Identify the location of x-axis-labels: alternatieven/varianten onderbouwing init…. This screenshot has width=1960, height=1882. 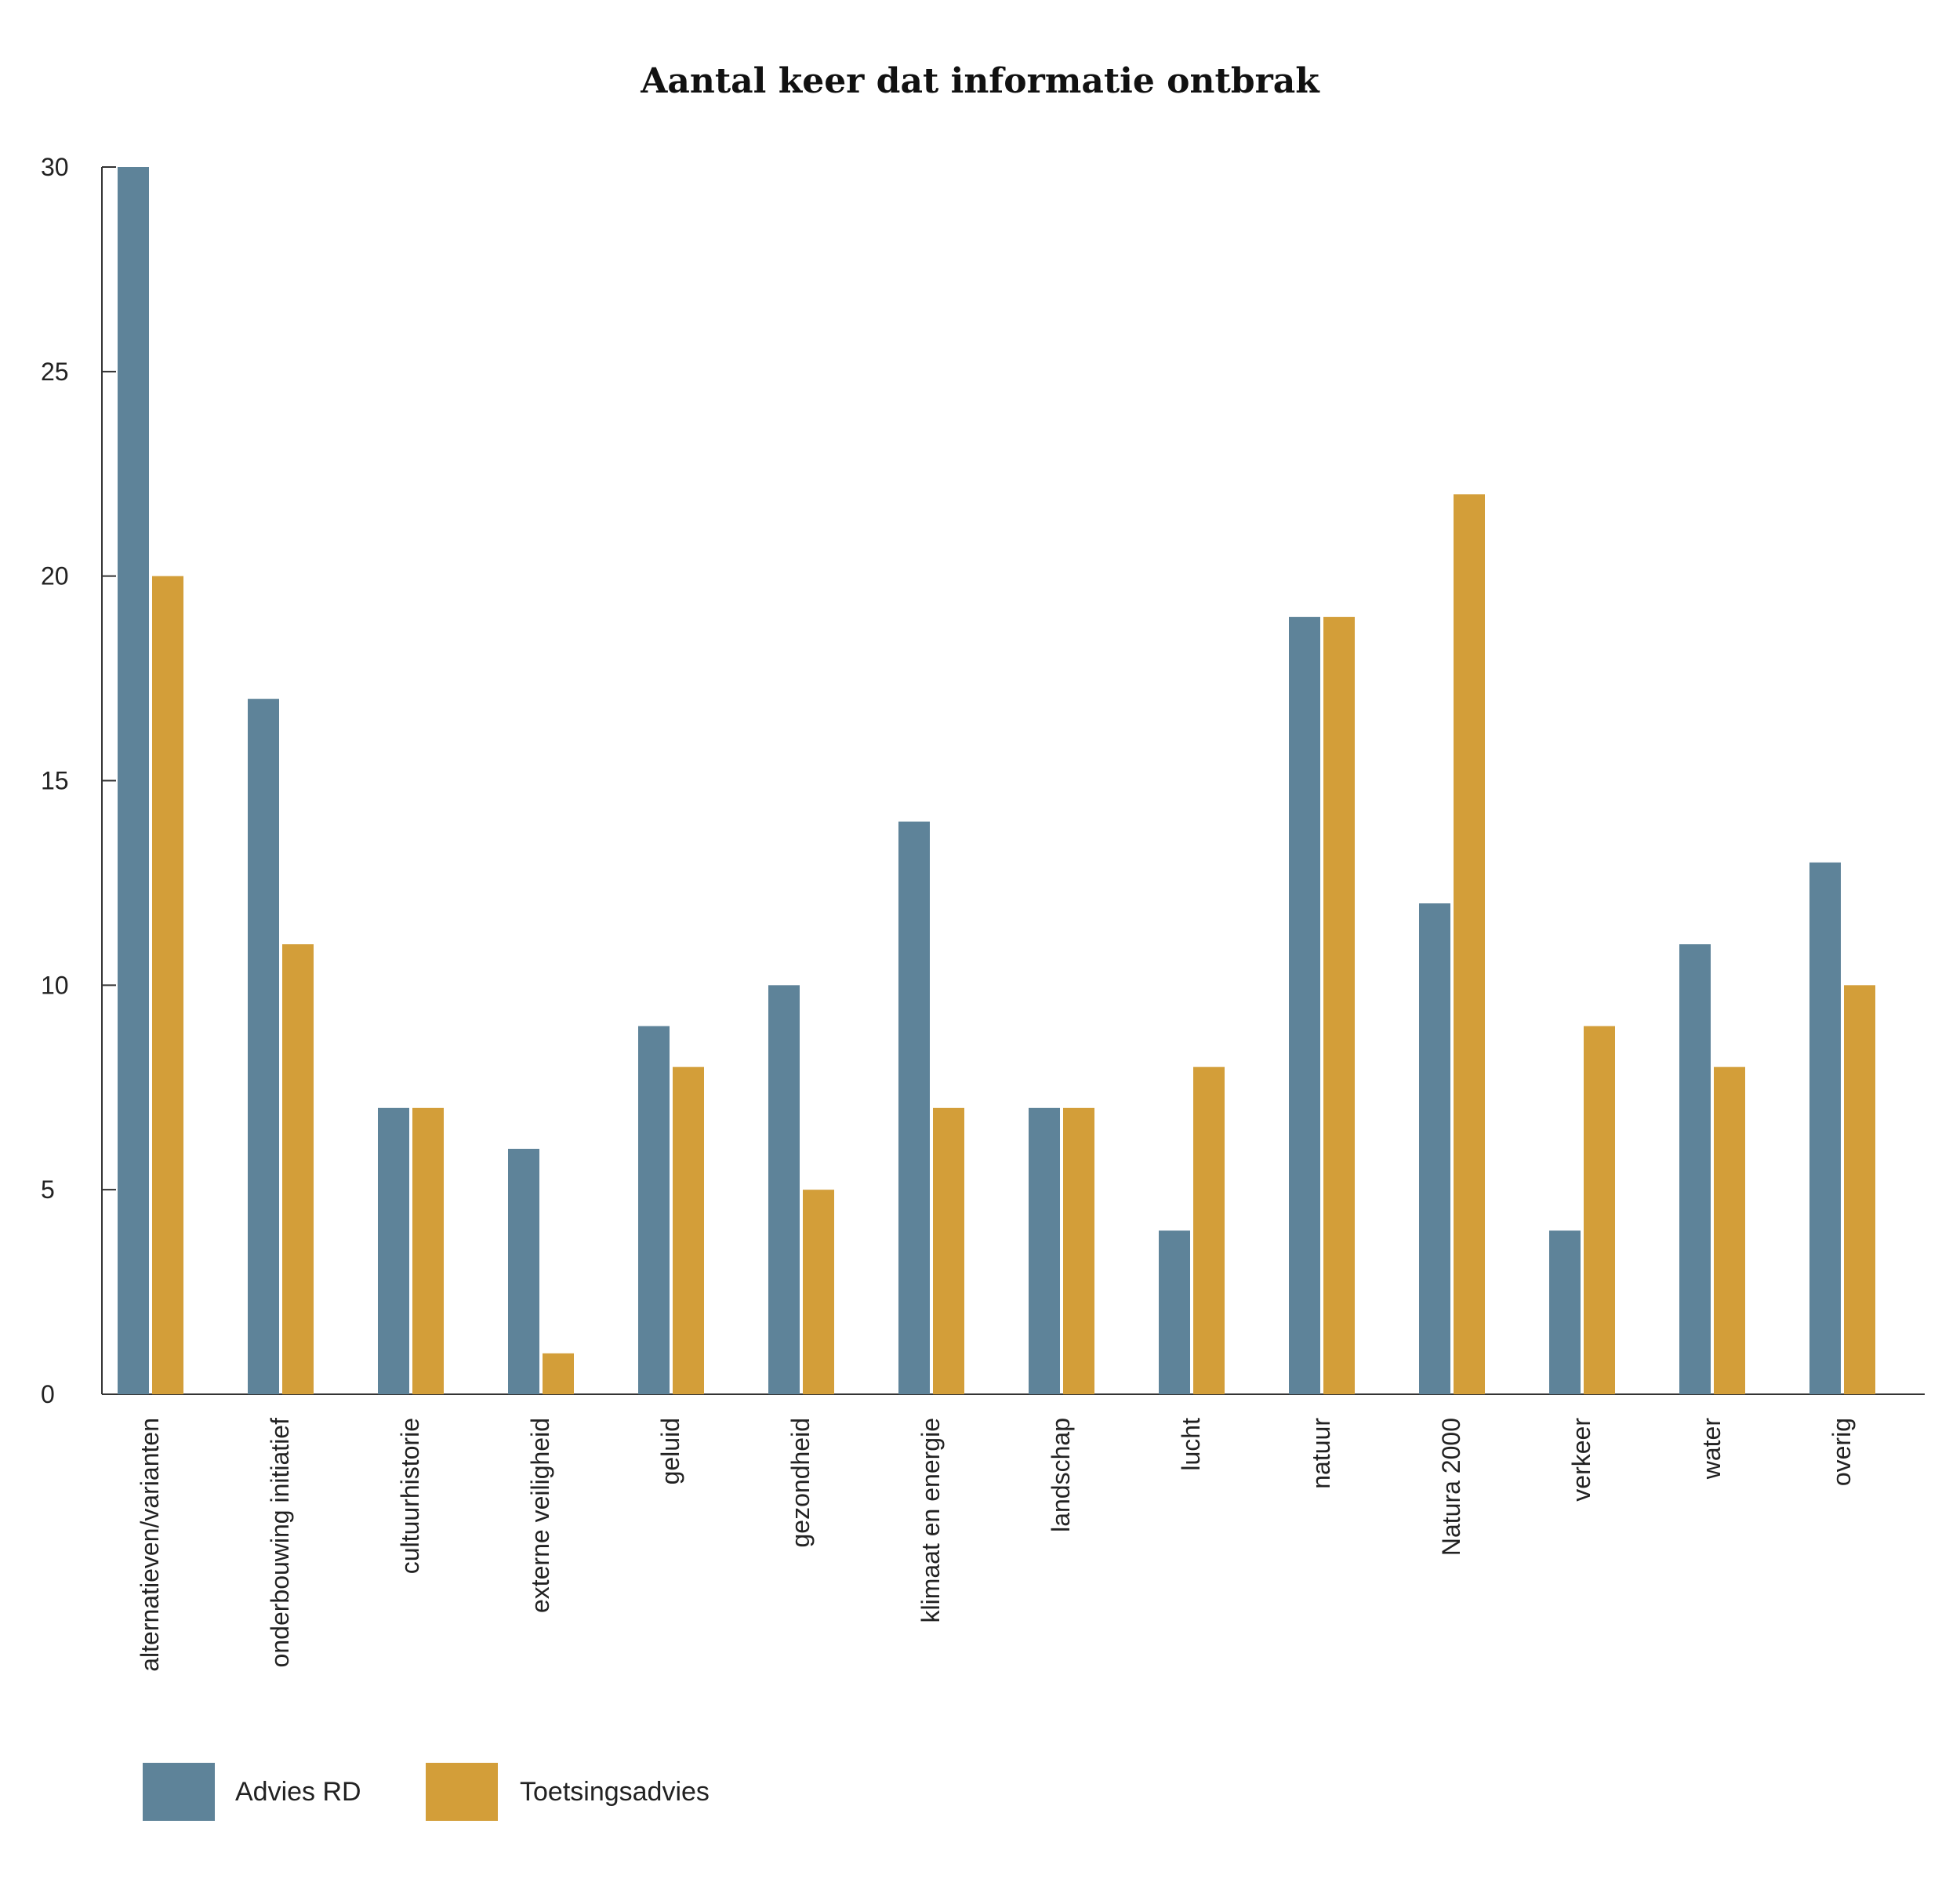
(996, 1545).